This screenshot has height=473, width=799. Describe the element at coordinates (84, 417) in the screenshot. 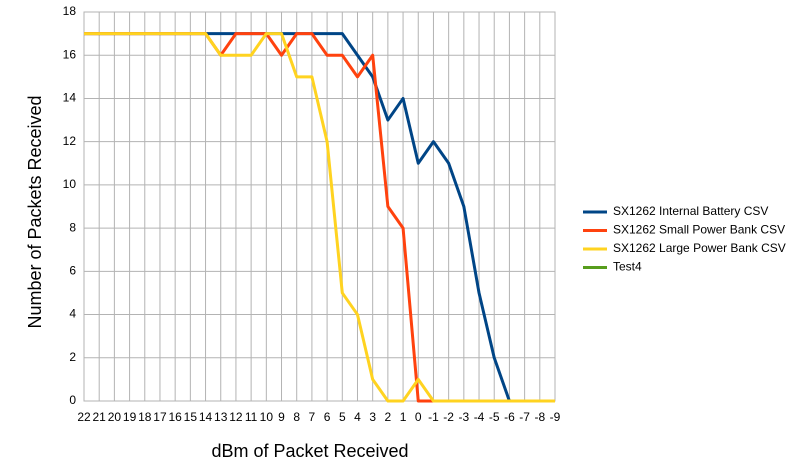

I see `x-tick-label: 22` at that location.